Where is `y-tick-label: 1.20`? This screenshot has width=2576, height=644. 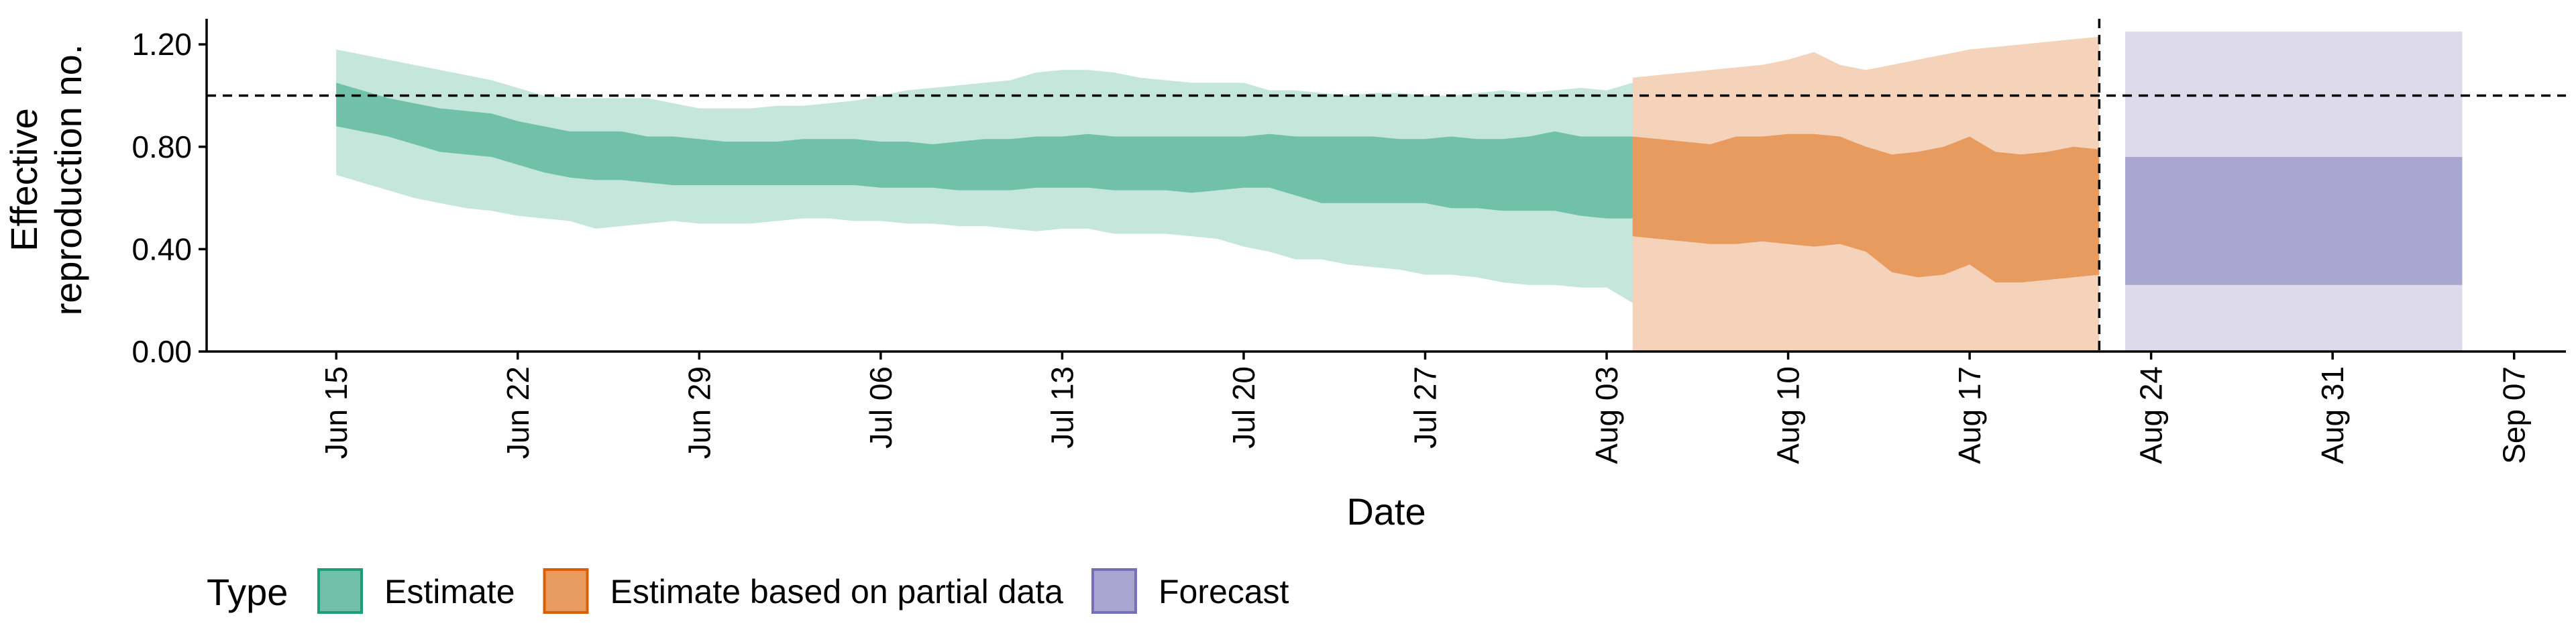 y-tick-label: 1.20 is located at coordinates (161, 44).